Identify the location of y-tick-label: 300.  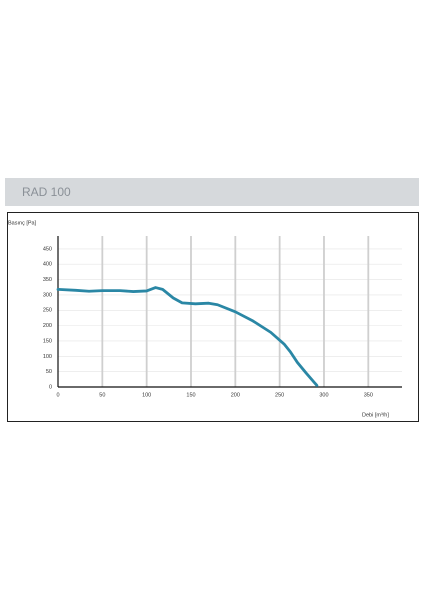
(47, 295).